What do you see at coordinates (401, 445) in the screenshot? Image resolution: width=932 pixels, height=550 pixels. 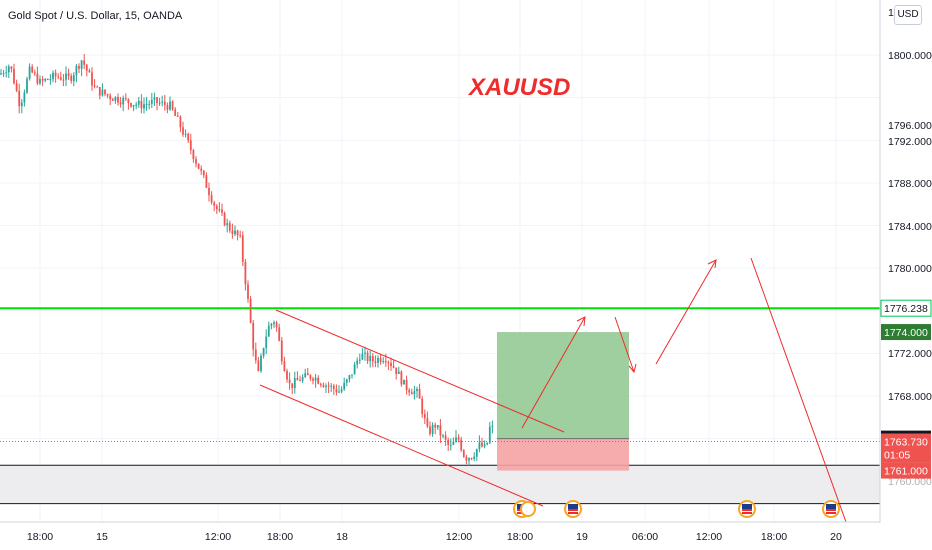 I see `channel-lower-line` at bounding box center [401, 445].